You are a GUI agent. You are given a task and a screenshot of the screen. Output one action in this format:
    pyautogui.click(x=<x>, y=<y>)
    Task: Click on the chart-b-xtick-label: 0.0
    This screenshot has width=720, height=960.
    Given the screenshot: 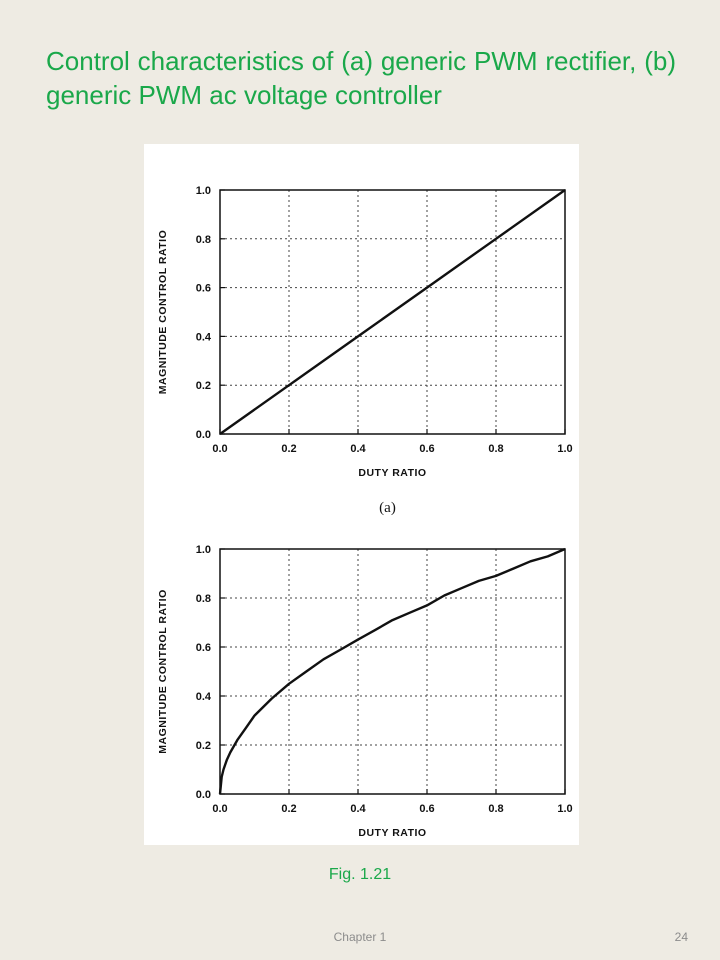 What is the action you would take?
    pyautogui.click(x=219, y=809)
    